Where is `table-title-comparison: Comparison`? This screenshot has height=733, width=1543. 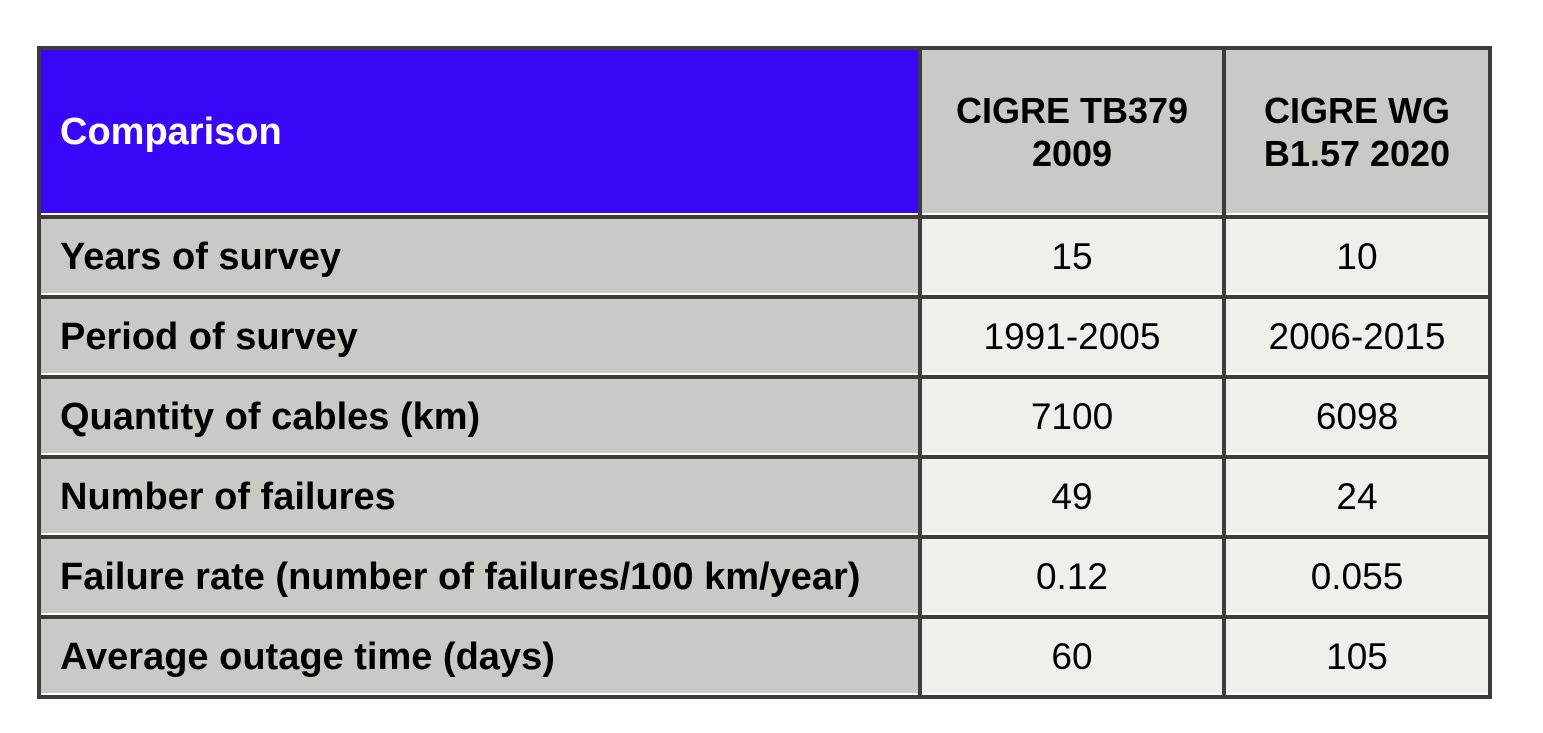 table-title-comparison: Comparison is located at coordinates (481, 134).